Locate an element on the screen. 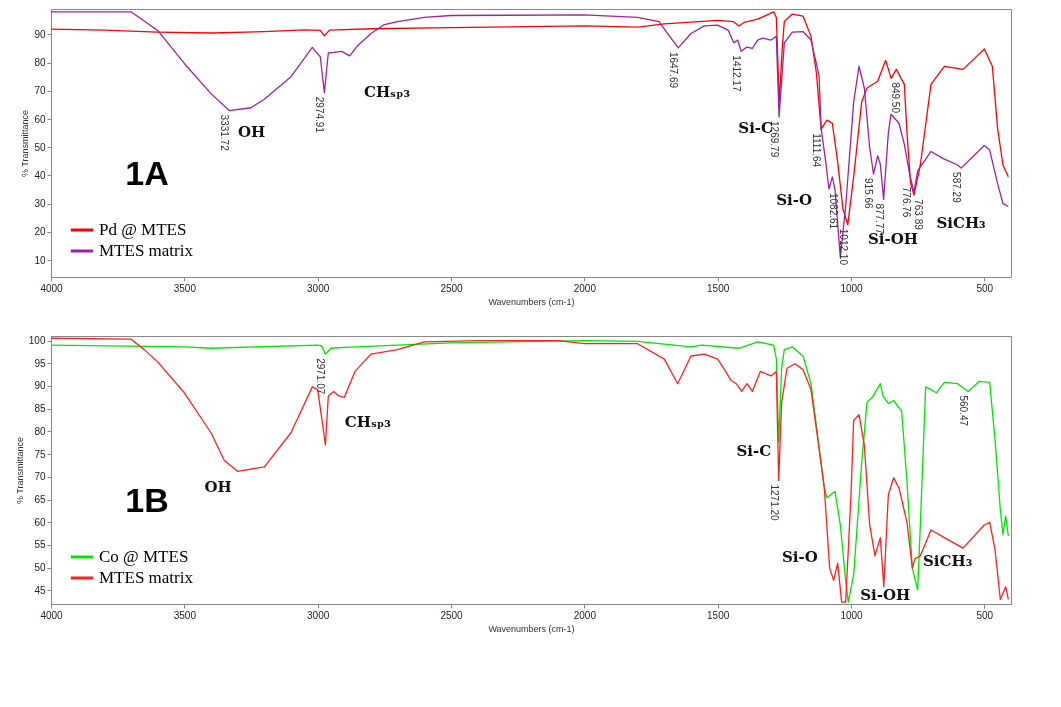  annotation: 587.29 is located at coordinates (957, 188).